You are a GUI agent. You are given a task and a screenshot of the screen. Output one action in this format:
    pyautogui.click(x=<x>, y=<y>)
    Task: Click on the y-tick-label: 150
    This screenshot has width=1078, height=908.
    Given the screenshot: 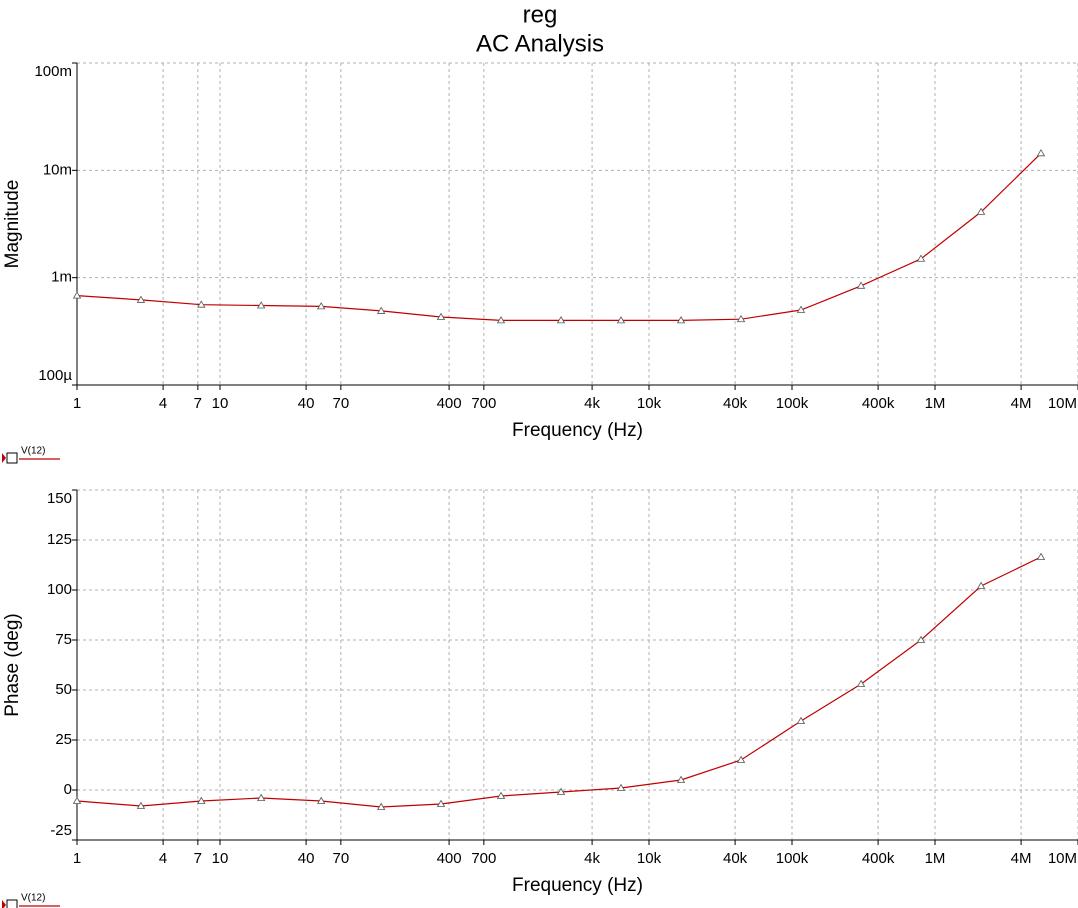 What is the action you would take?
    pyautogui.click(x=59, y=498)
    